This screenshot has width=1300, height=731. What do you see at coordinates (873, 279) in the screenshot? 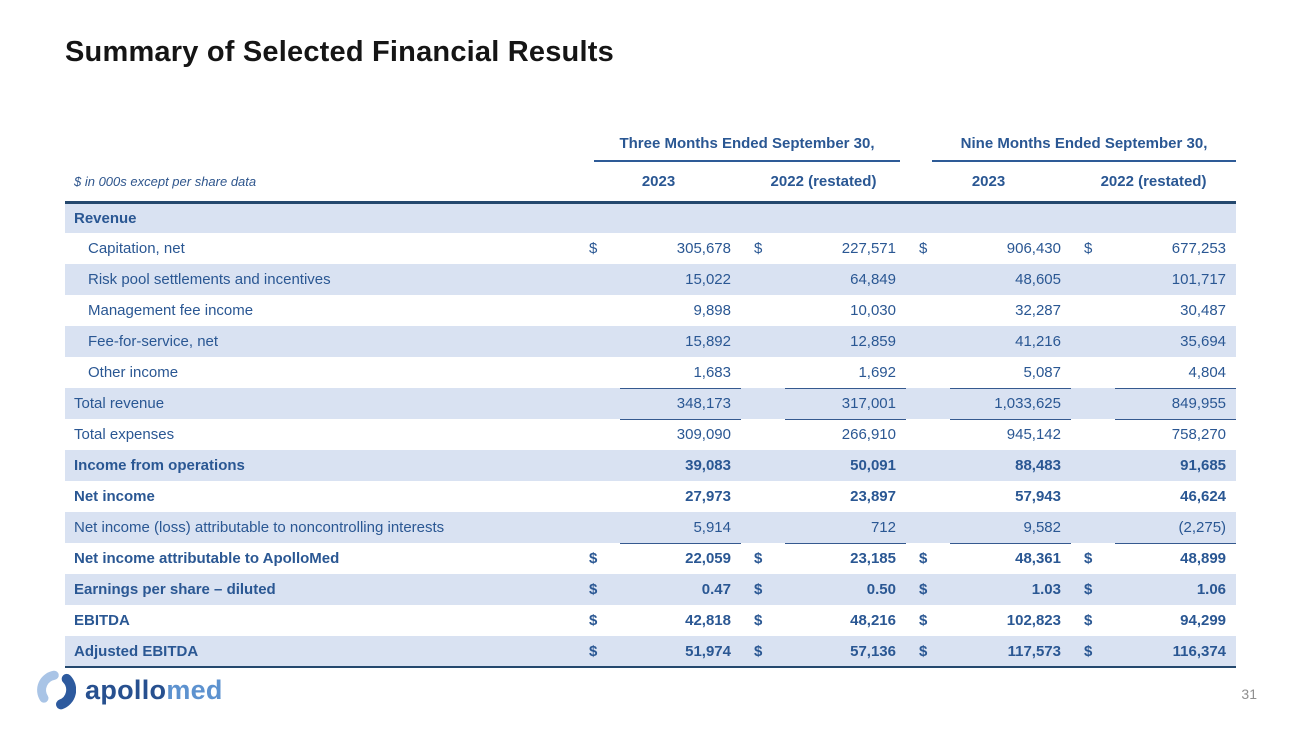
I see `value-cell: 64,849` at bounding box center [873, 279].